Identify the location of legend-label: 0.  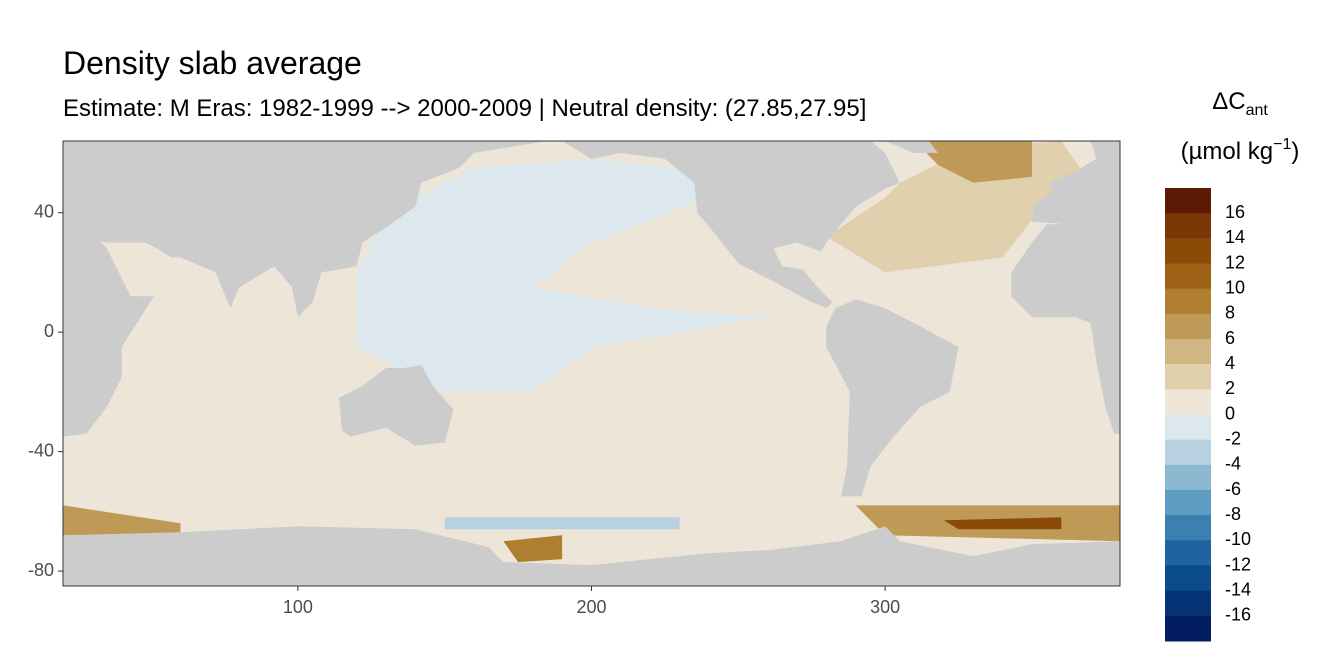
(1230, 413).